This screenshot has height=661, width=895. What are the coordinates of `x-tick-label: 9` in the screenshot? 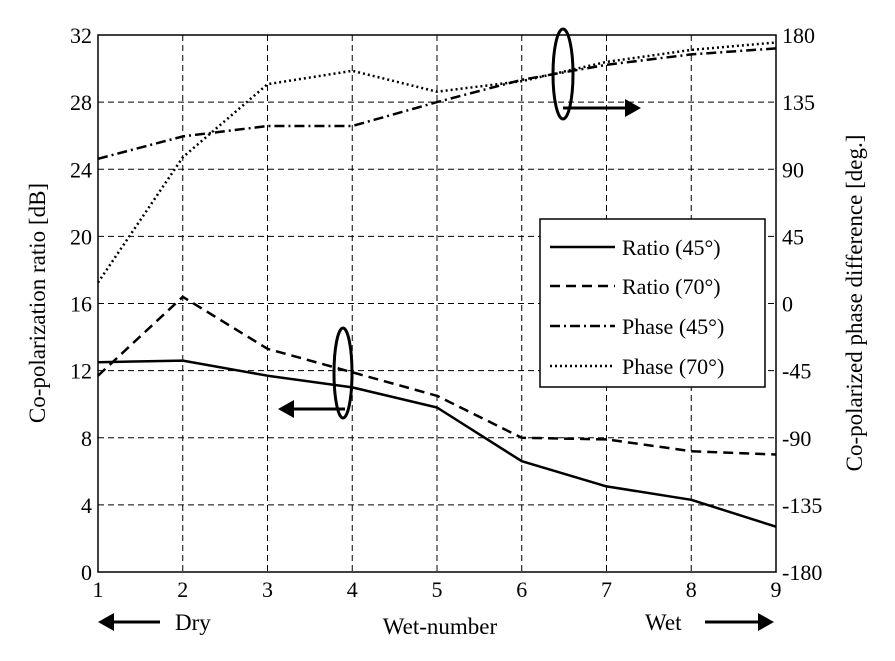 It's located at (776, 589).